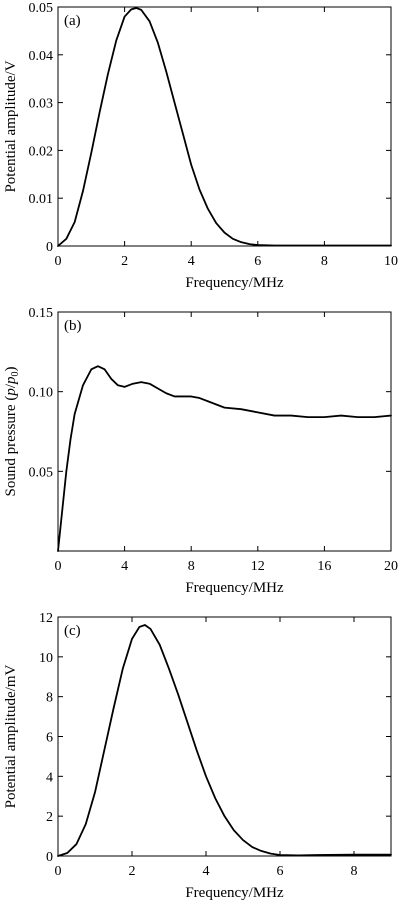 This screenshot has height=900, width=400. What do you see at coordinates (41, 151) in the screenshot?
I see `y-tick-label: 0.02` at bounding box center [41, 151].